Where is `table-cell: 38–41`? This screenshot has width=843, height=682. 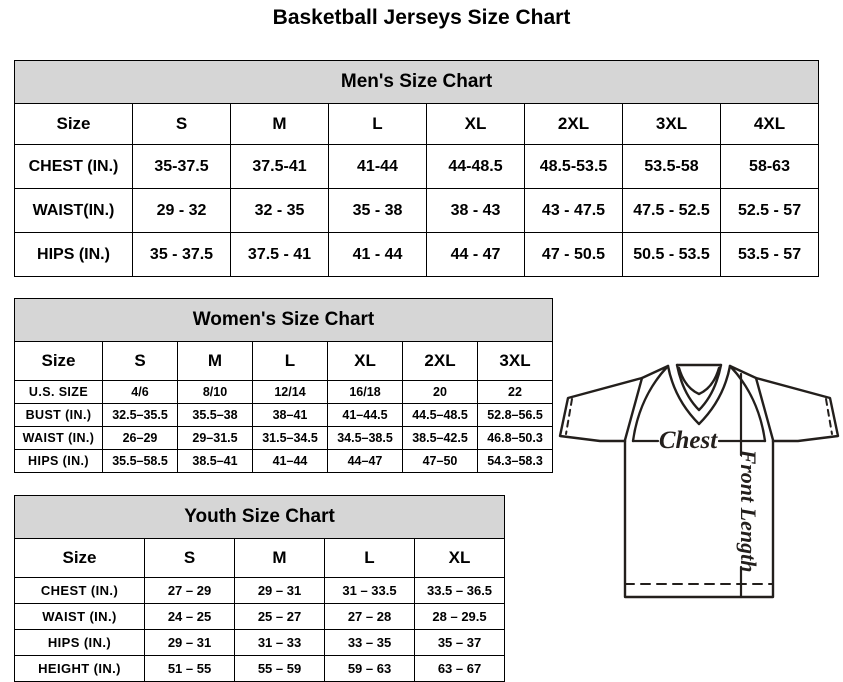 table-cell: 38–41 is located at coordinates (290, 415).